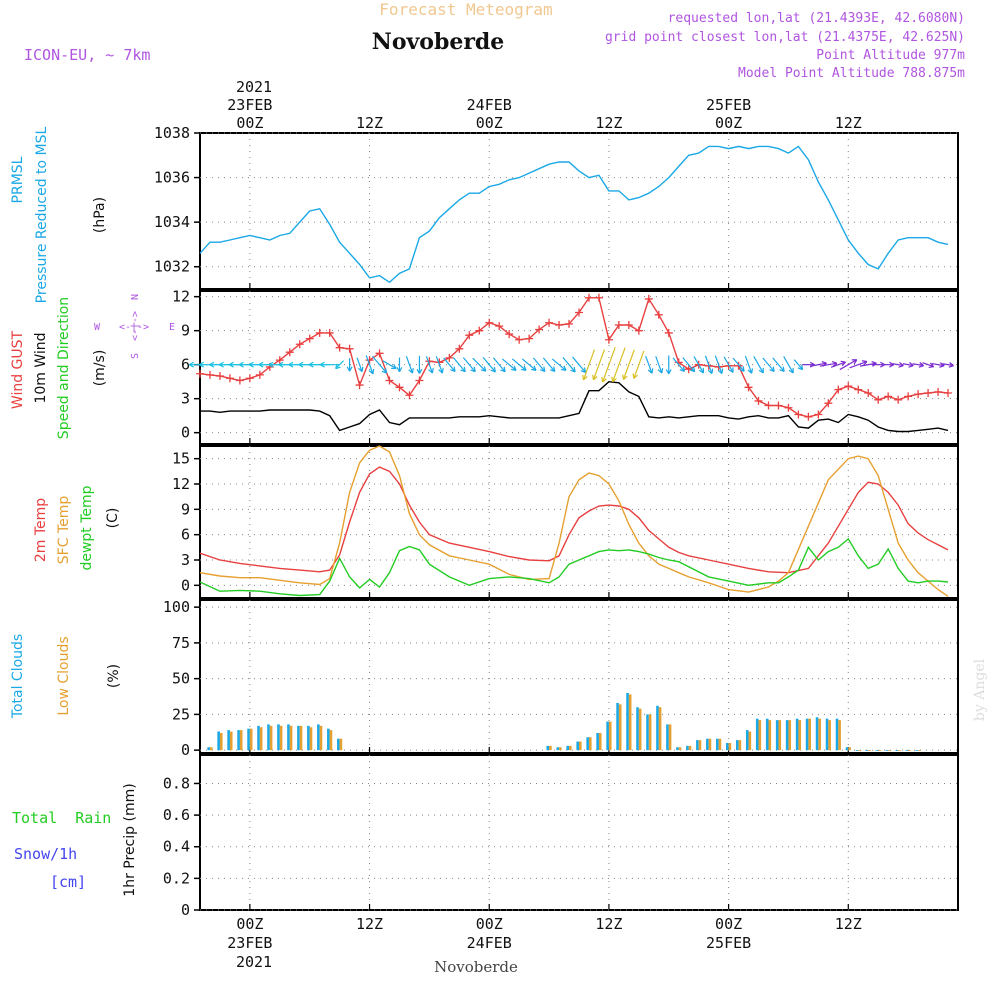 The width and height of the screenshot is (1000, 1000). What do you see at coordinates (185, 910) in the screenshot?
I see `precip-ytick-label-0: 0` at bounding box center [185, 910].